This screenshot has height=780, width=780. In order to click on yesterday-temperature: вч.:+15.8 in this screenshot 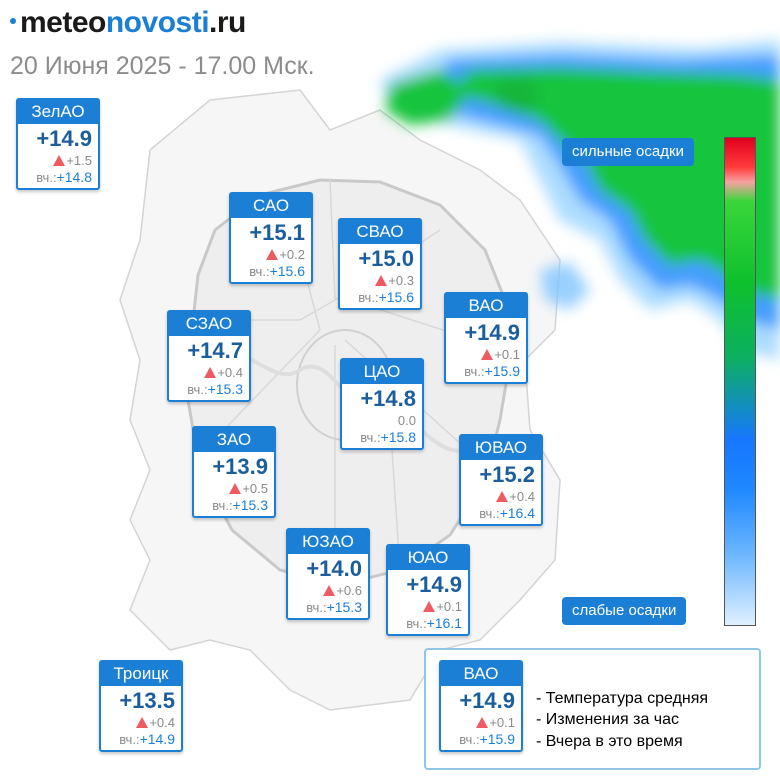, I will do `click(388, 437)`.